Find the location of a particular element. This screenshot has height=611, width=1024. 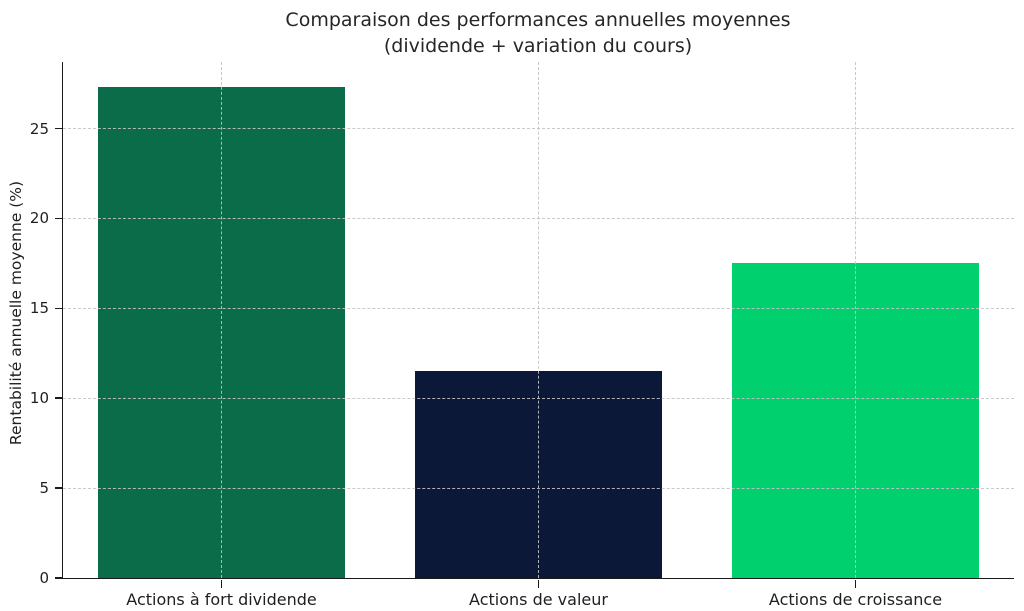

y-tick-label: 15 is located at coordinates (39, 308).